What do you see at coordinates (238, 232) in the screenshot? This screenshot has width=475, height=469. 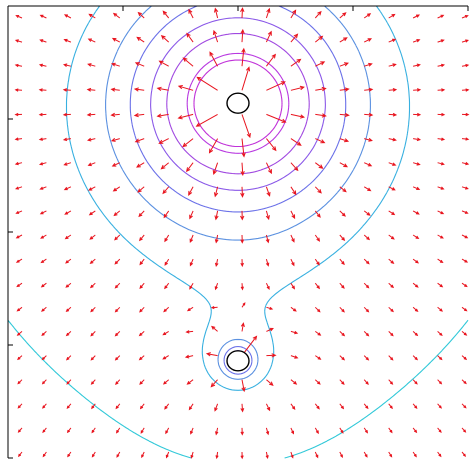 I see `charge-markers` at bounding box center [238, 232].